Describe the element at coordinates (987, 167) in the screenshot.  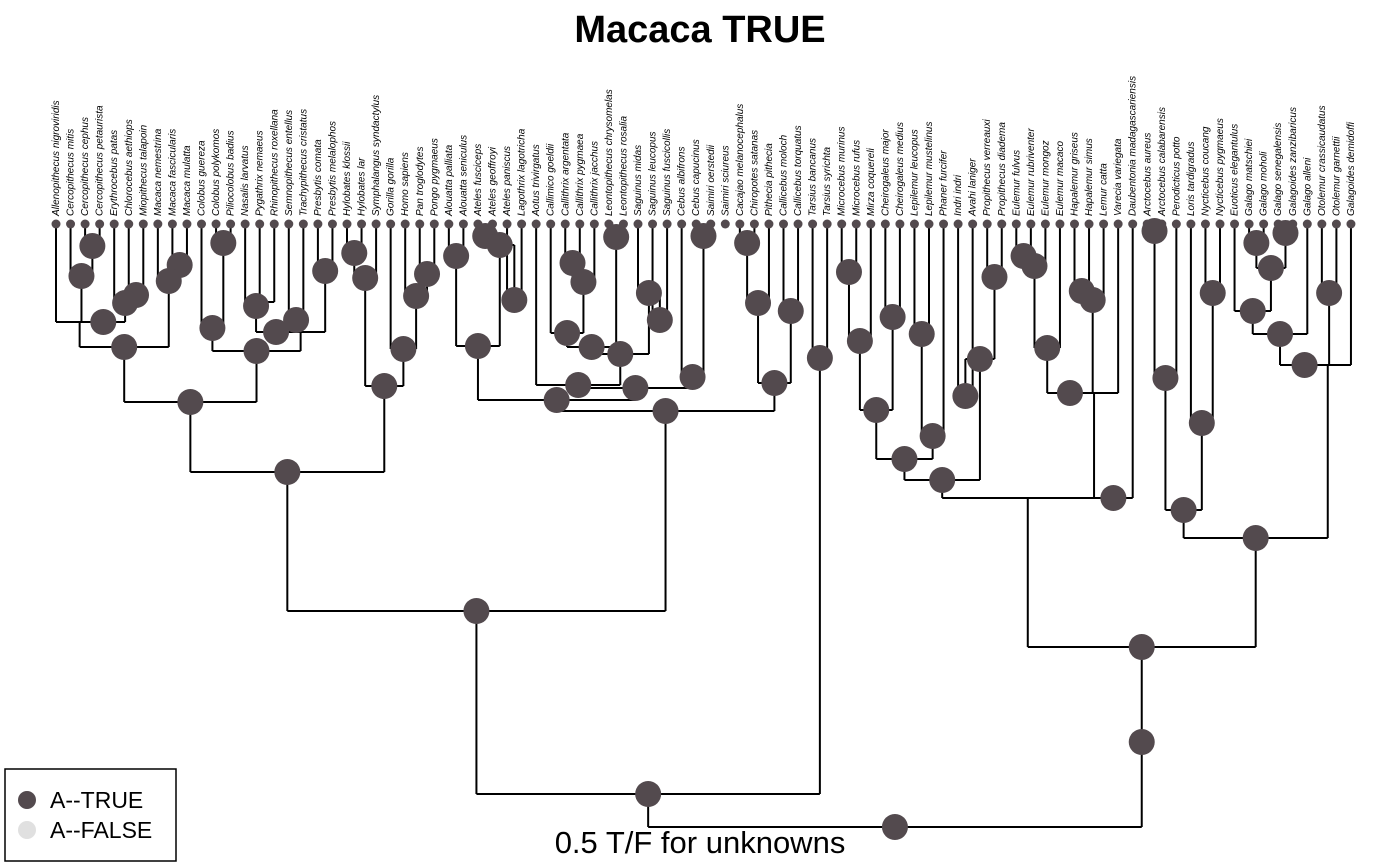
I see `tip-label: Propithecus verreauxi` at that location.